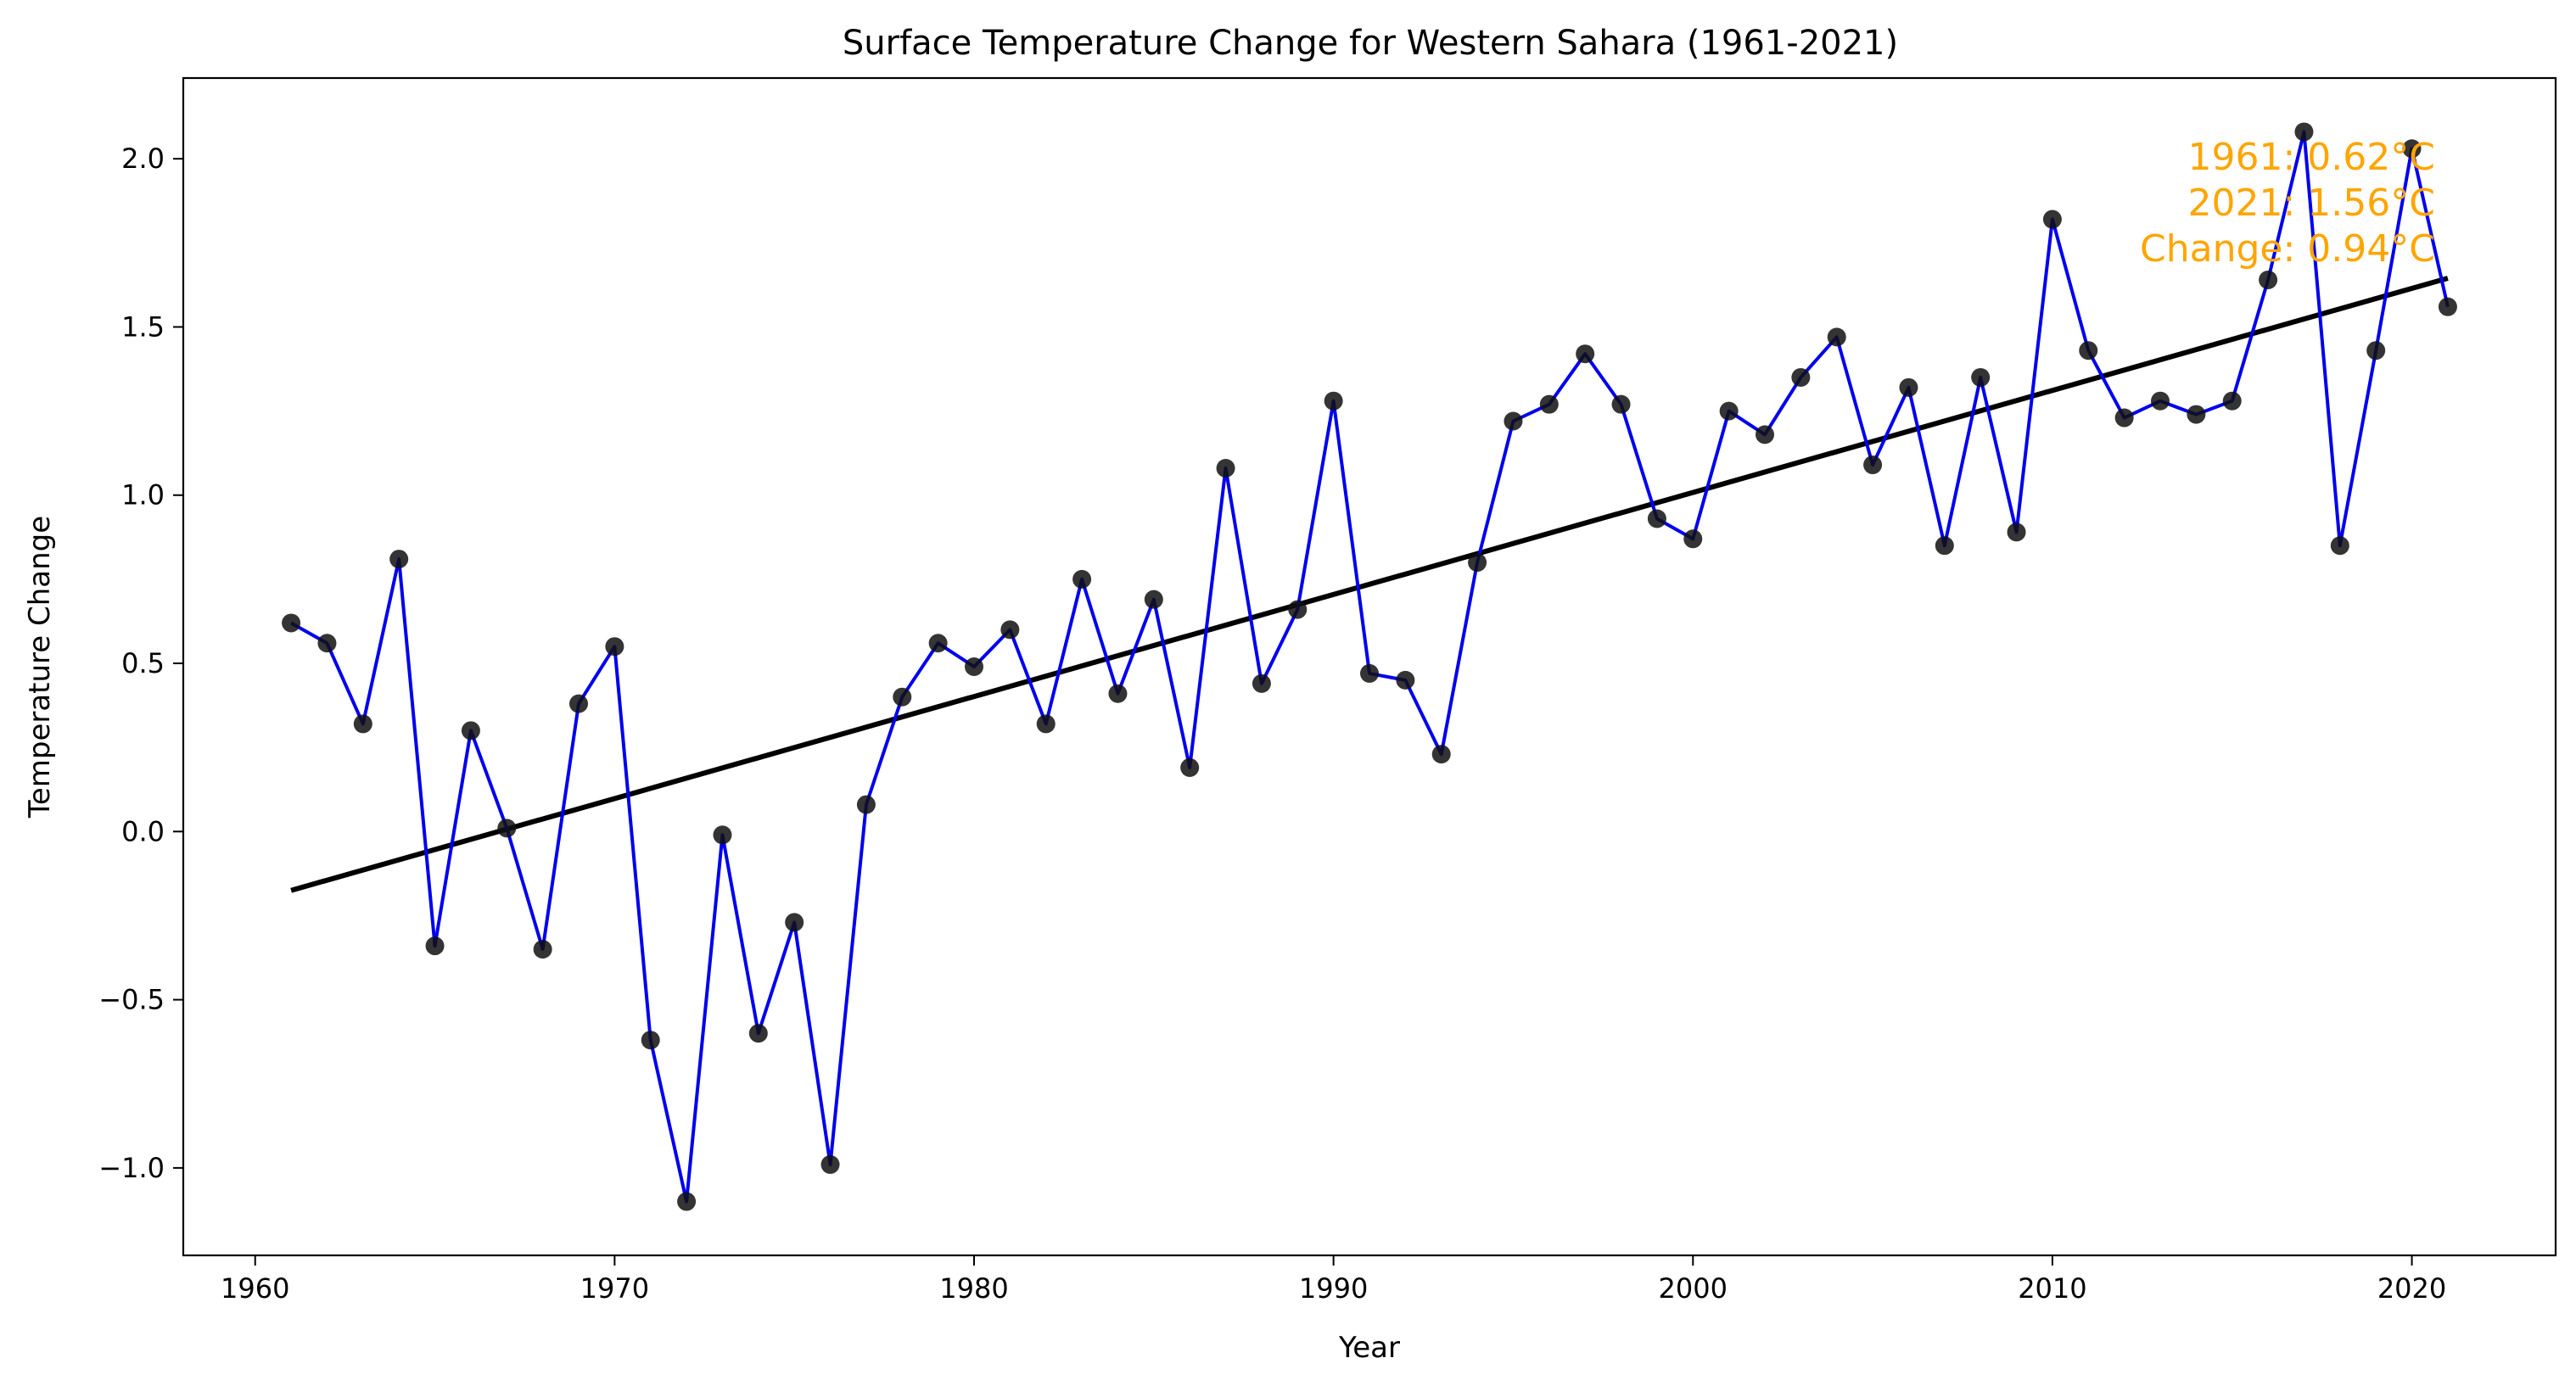 Image resolution: width=2576 pixels, height=1386 pixels. Describe the element at coordinates (2312, 157) in the screenshot. I see `annotation-start: 1961: 0.62°C` at that location.